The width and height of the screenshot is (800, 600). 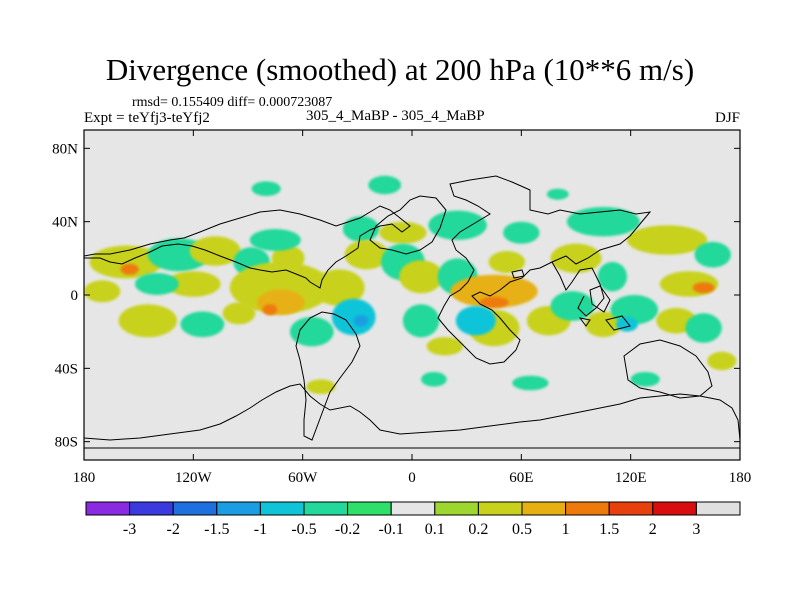 What do you see at coordinates (147, 118) in the screenshot?
I see `experiment-label: Expt = teYfj3-teYfj2` at bounding box center [147, 118].